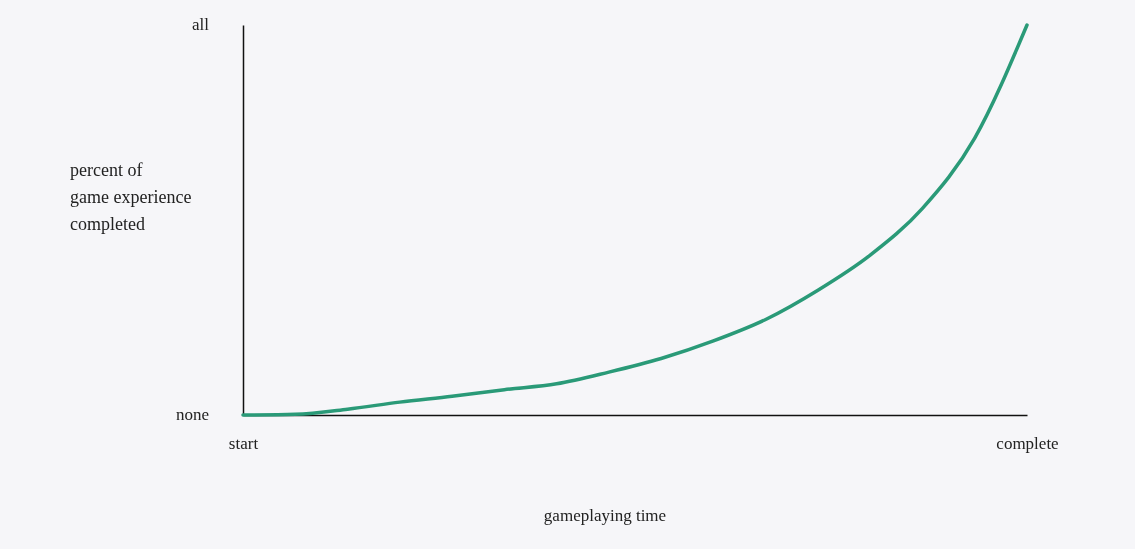 The height and width of the screenshot is (549, 1135). What do you see at coordinates (605, 515) in the screenshot?
I see `x-axis-title: gameplaying time` at bounding box center [605, 515].